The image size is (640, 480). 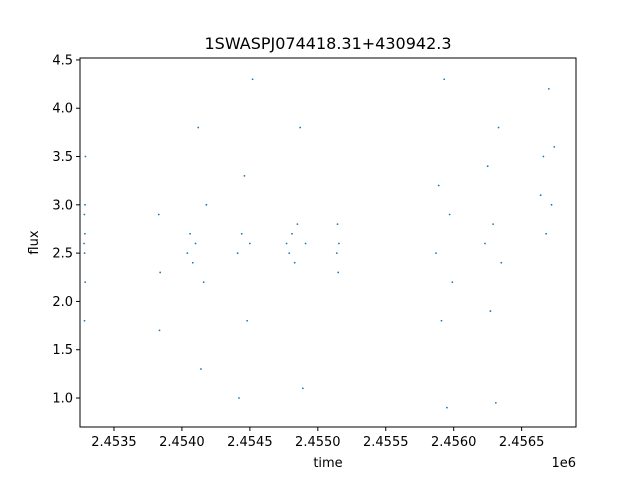 What do you see at coordinates (250, 442) in the screenshot?
I see `x-tick-label: 2.4545` at bounding box center [250, 442].